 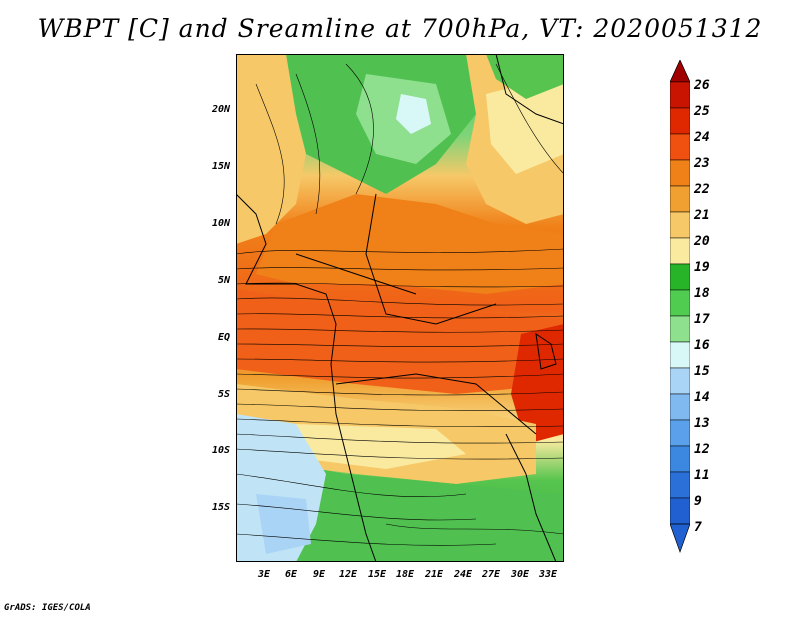 I want to click on colorbar, so click(x=680, y=307).